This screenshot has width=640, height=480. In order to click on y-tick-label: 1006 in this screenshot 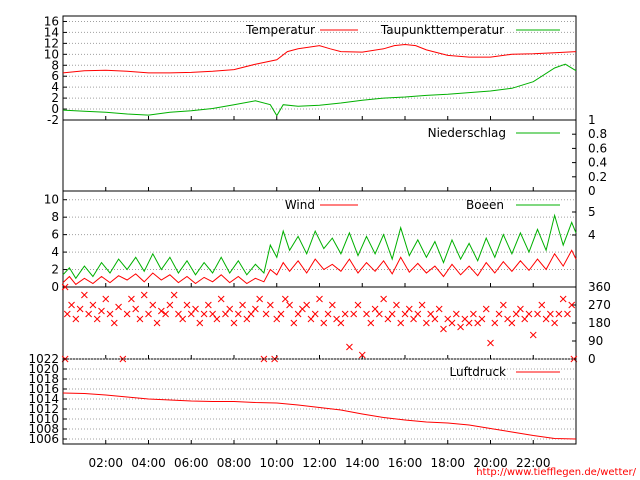, I will do `click(43, 439)`.